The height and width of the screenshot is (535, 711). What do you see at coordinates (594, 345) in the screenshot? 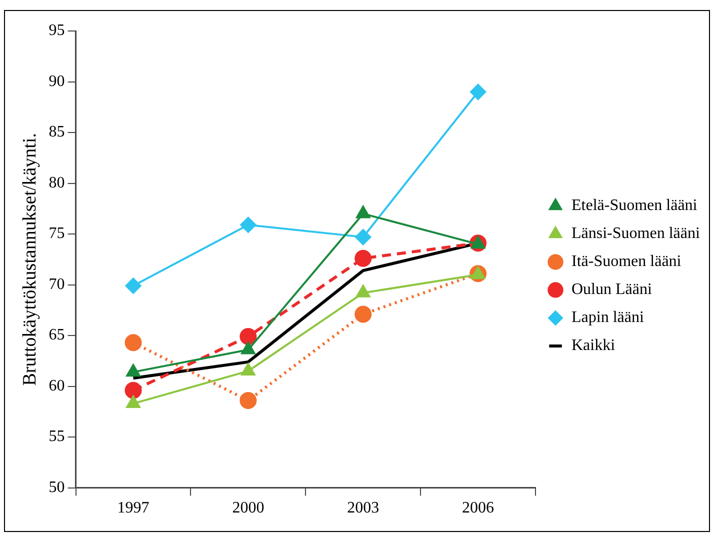
I see `legend-label: Kaikki` at bounding box center [594, 345].